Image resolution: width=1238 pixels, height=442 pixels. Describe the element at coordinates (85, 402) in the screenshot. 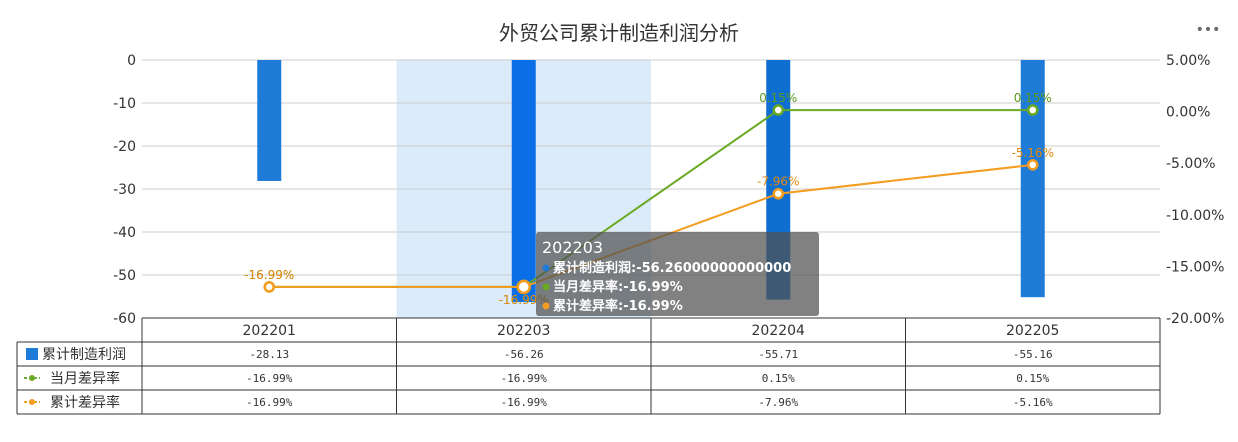

I see `legend-label: 累计差异率` at that location.